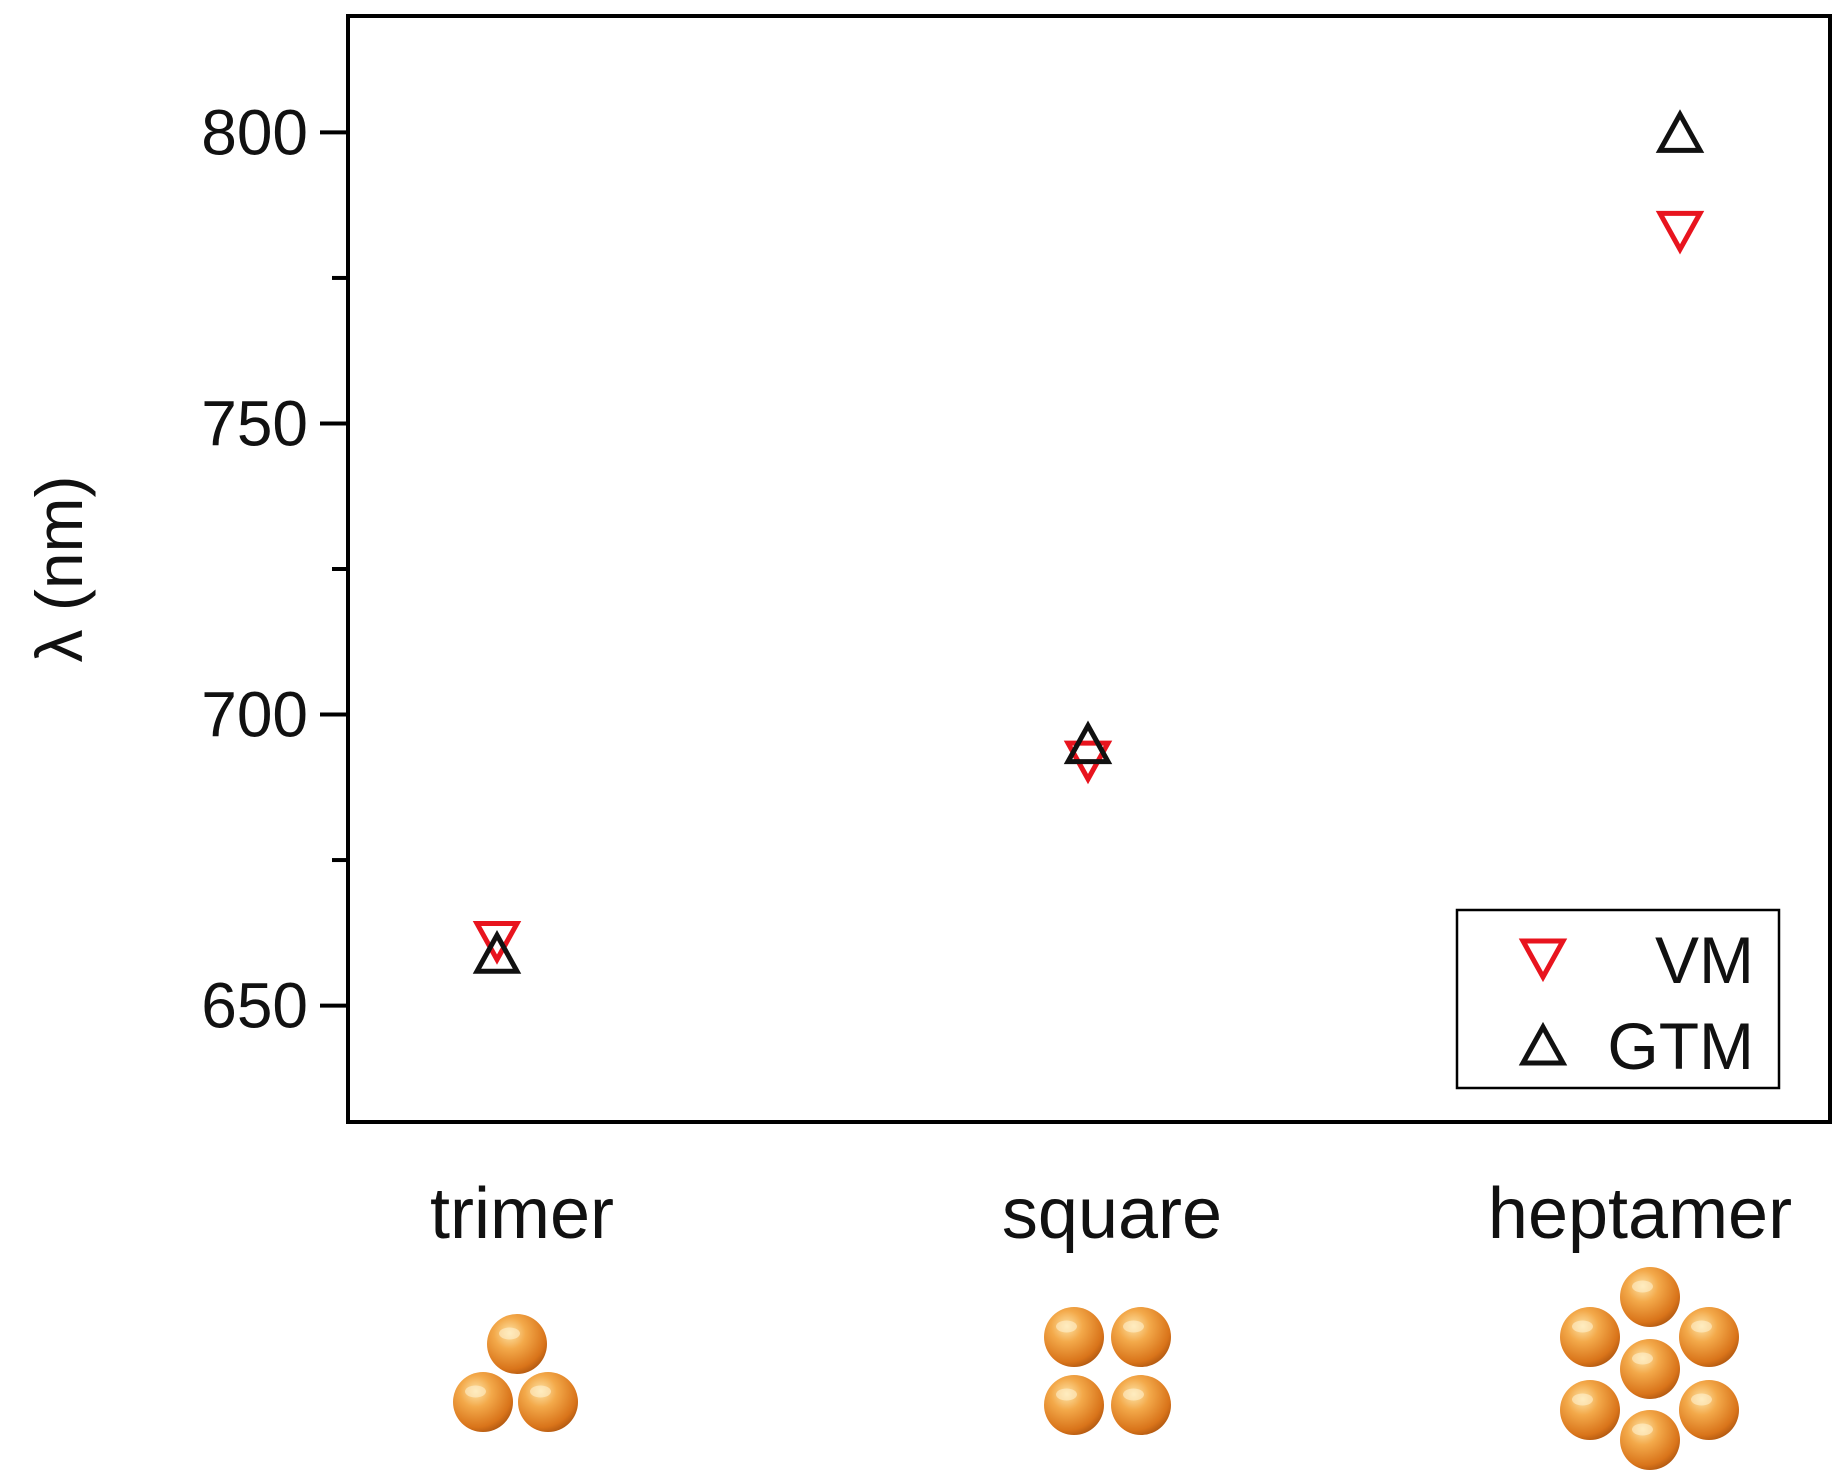 The width and height of the screenshot is (1842, 1480). Describe the element at coordinates (1680, 1046) in the screenshot. I see `legend-label-gtm: GTM` at that location.